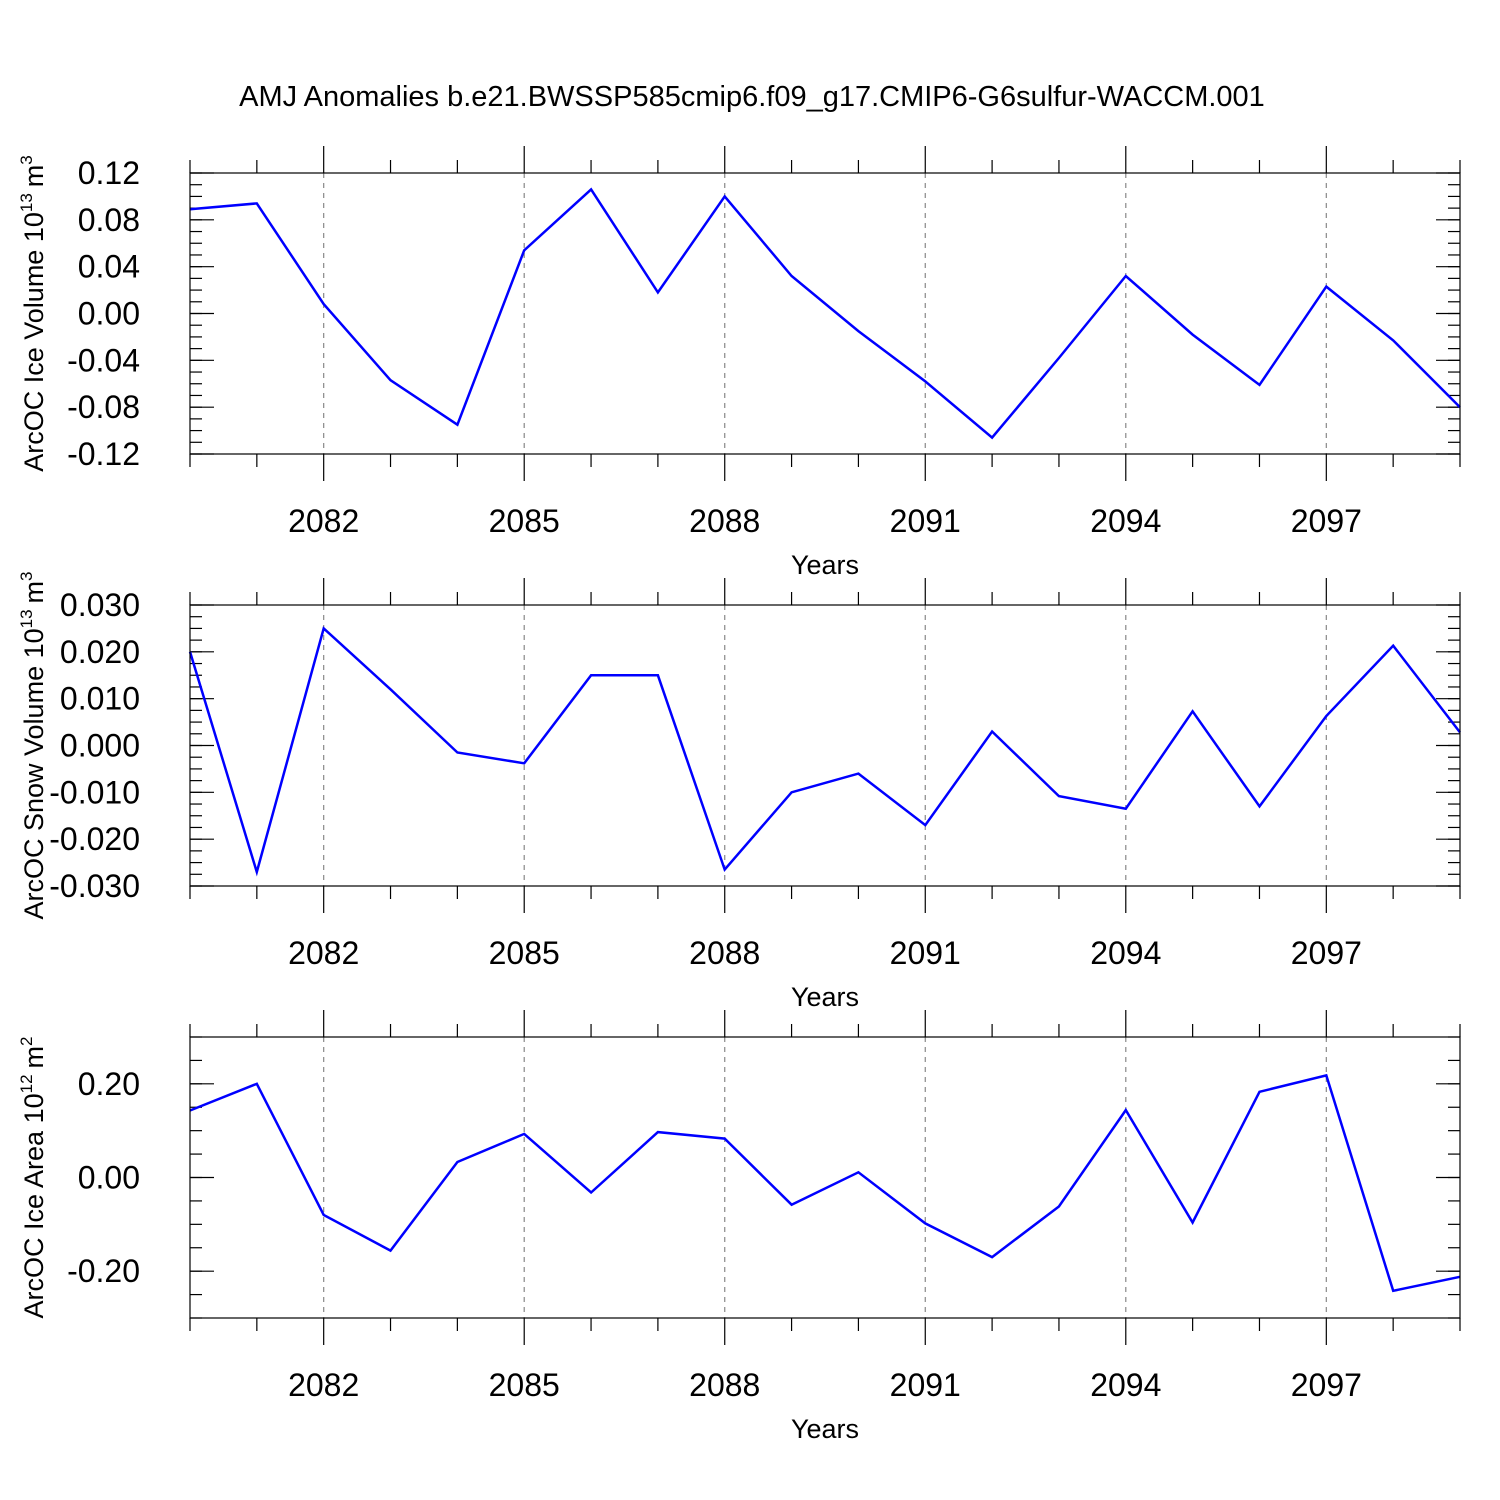  I want to click on y-tick-label: 0.20, so click(109, 1084).